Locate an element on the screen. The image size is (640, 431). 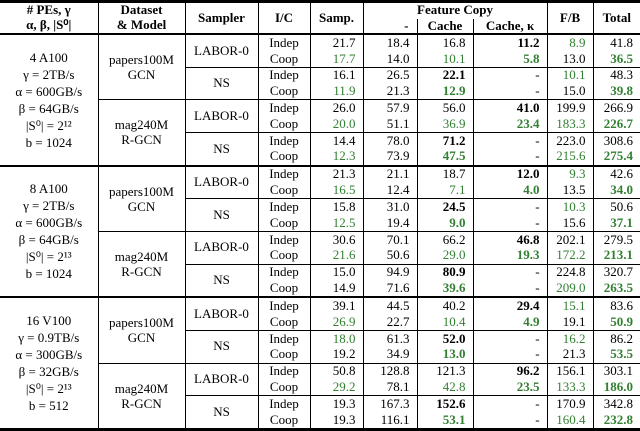
value-cell: 18.7 is located at coordinates (444, 174).